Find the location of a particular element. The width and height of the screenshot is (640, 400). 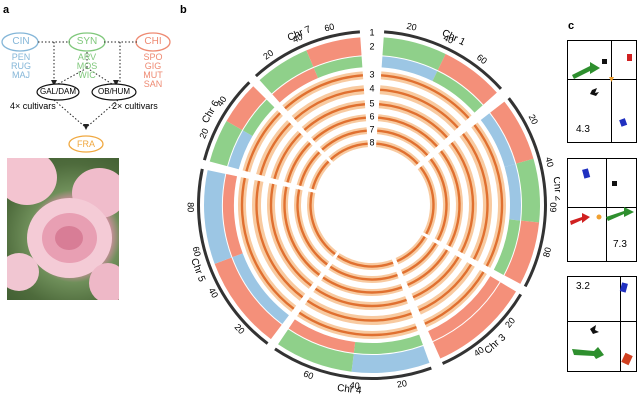

fra-oval is located at coordinates (86, 144).